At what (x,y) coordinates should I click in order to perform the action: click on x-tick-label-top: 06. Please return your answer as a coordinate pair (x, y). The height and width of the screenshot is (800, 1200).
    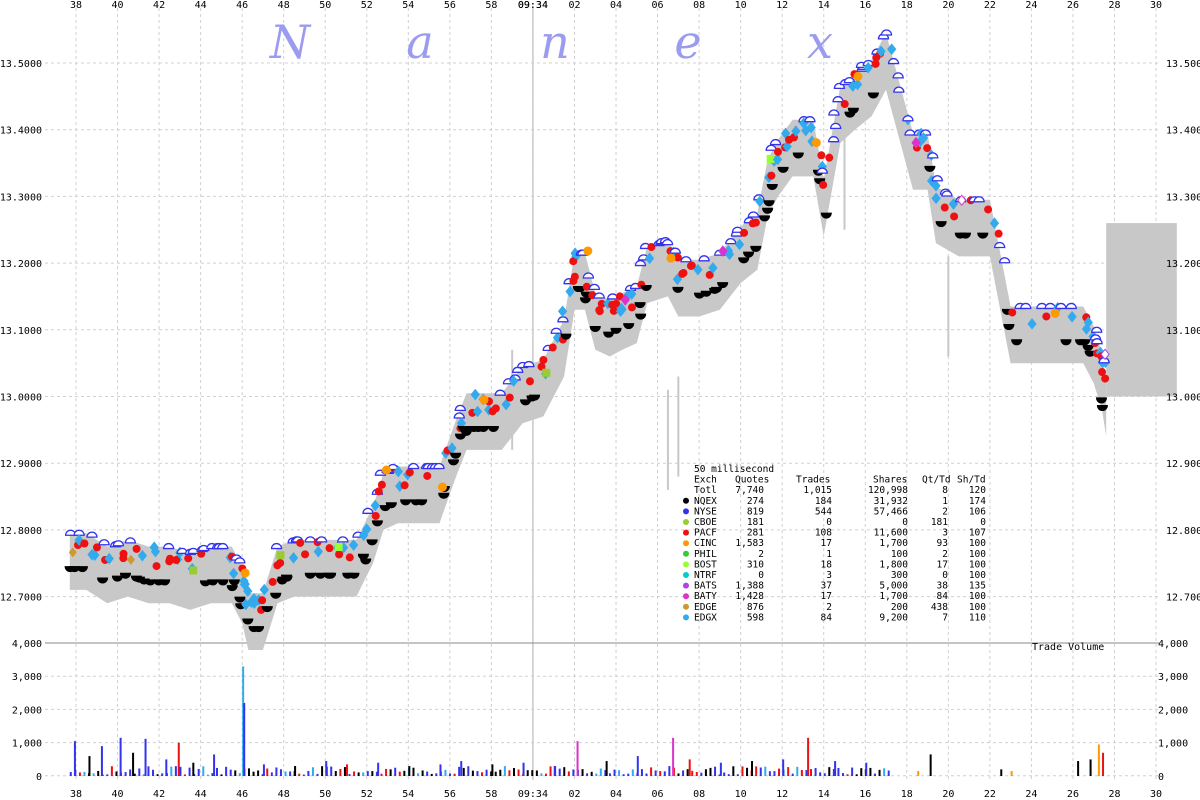
    Looking at the image, I should click on (658, 5).